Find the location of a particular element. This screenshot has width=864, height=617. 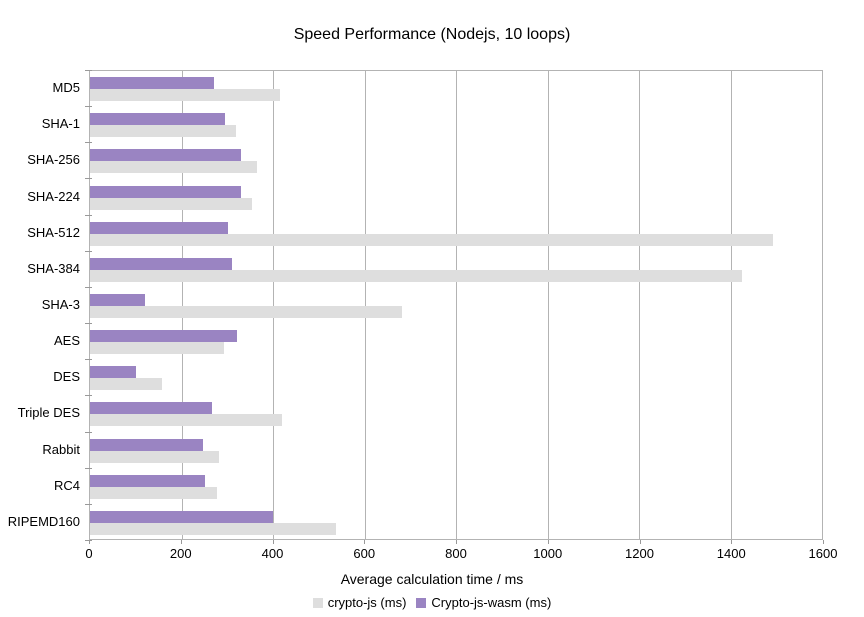

bar-crypto-js-wasm-ms--AES is located at coordinates (163, 336).